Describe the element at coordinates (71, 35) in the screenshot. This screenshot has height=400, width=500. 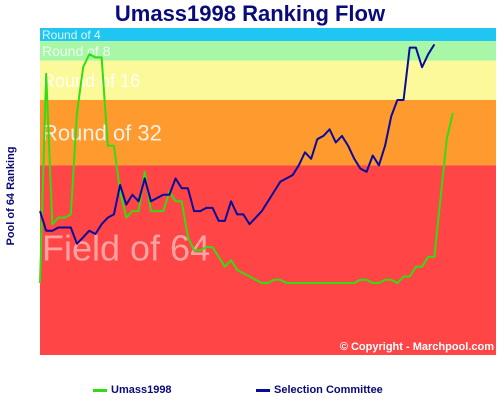
I see `band-label: Round of 4` at that location.